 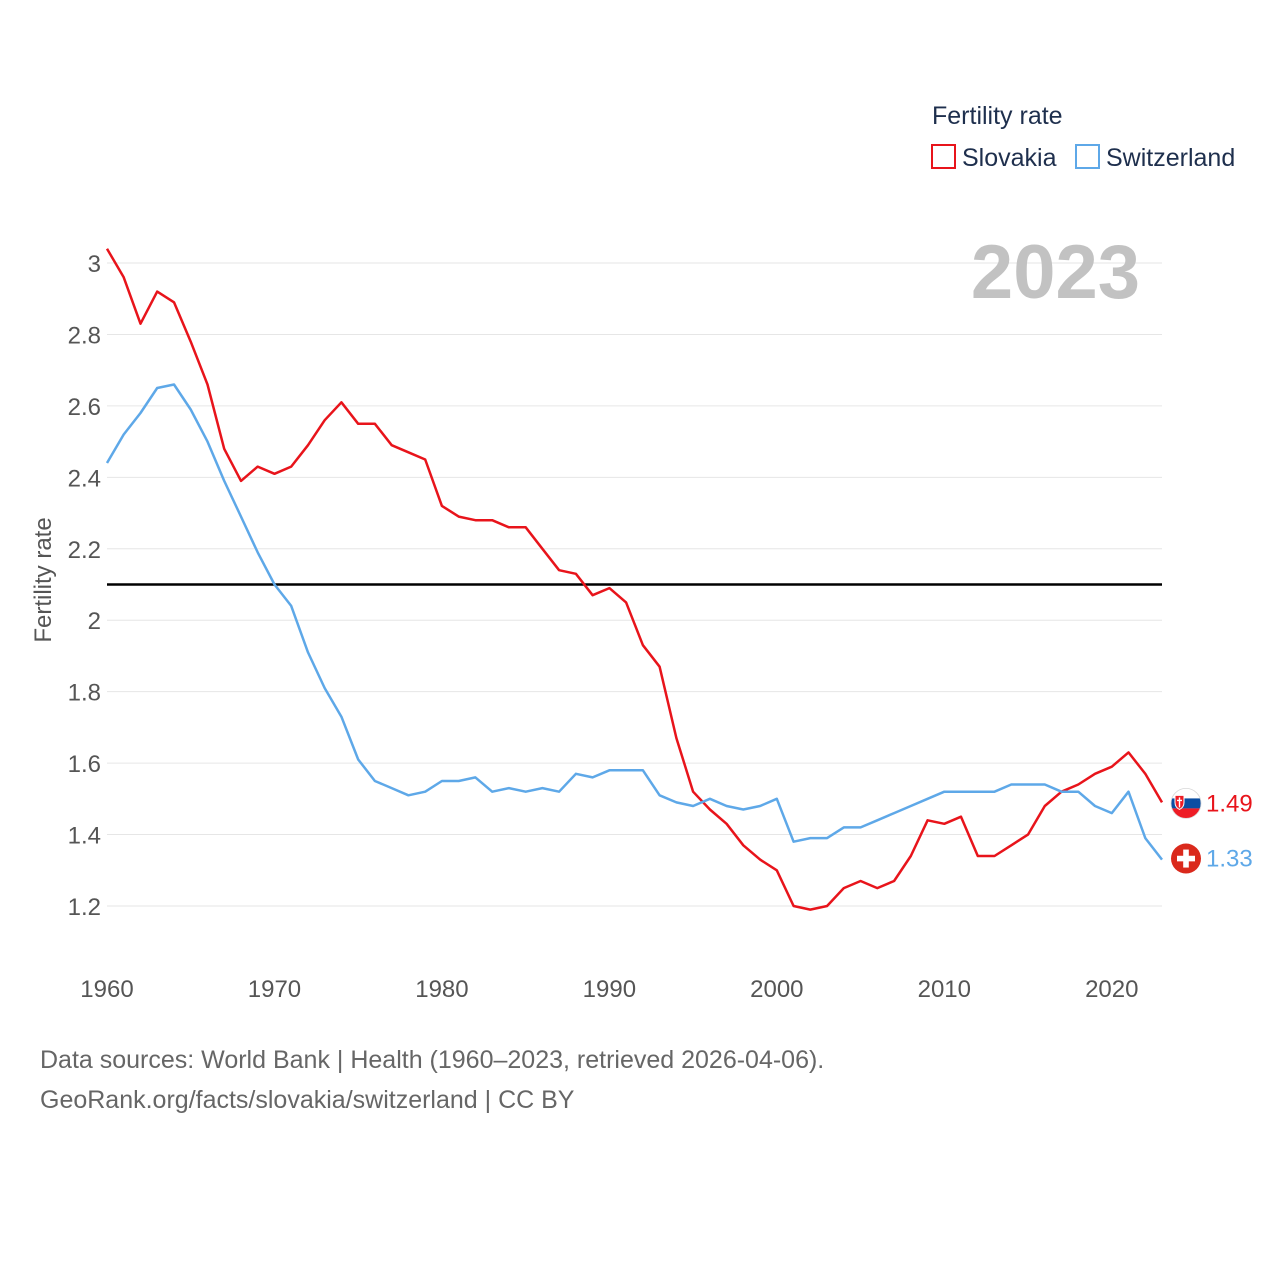 I want to click on slovakia-flag-icon, so click(x=1186, y=803).